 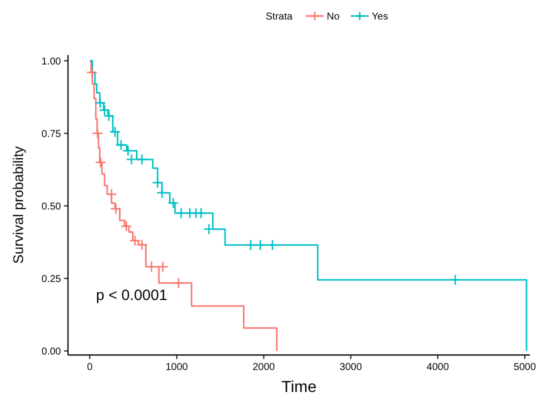 I want to click on x-tick-label: 0, so click(x=89, y=367).